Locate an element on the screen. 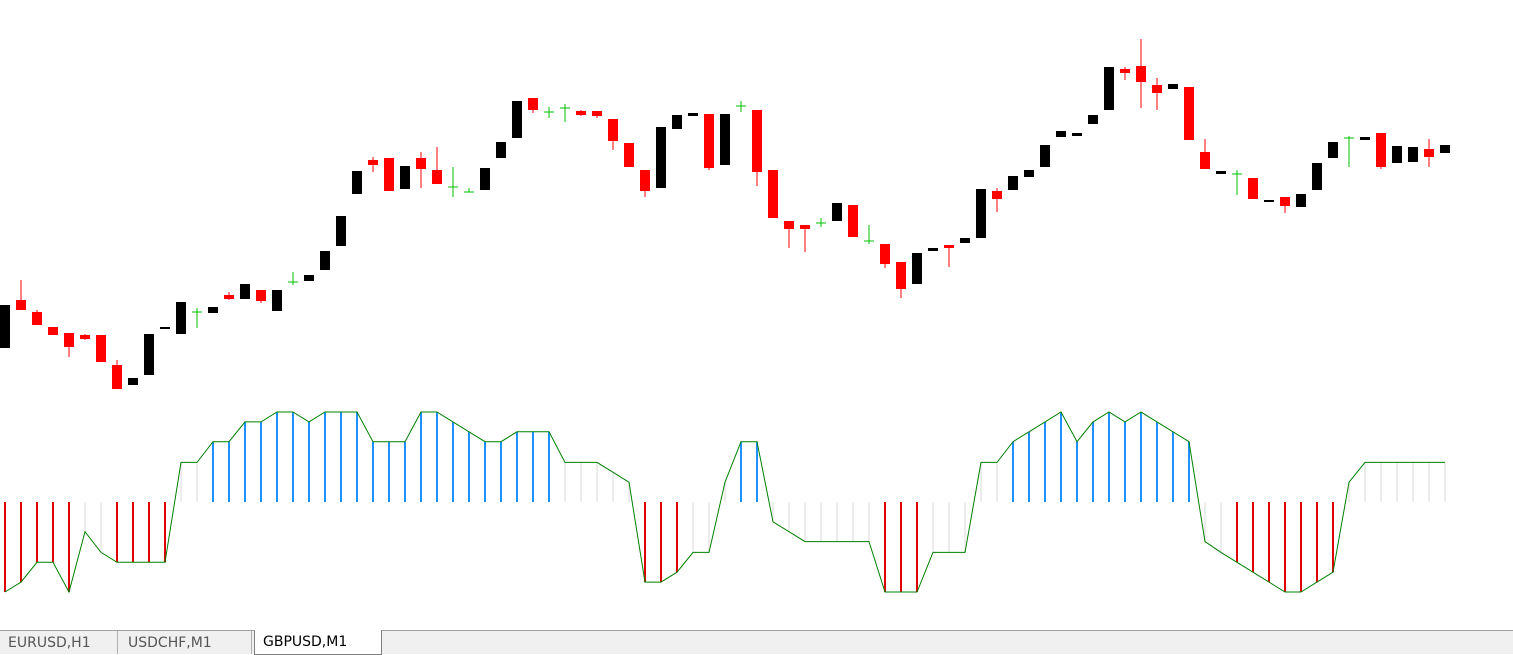 The image size is (1513, 655). symbol-tab: GBPUSD,M1 is located at coordinates (318, 642).